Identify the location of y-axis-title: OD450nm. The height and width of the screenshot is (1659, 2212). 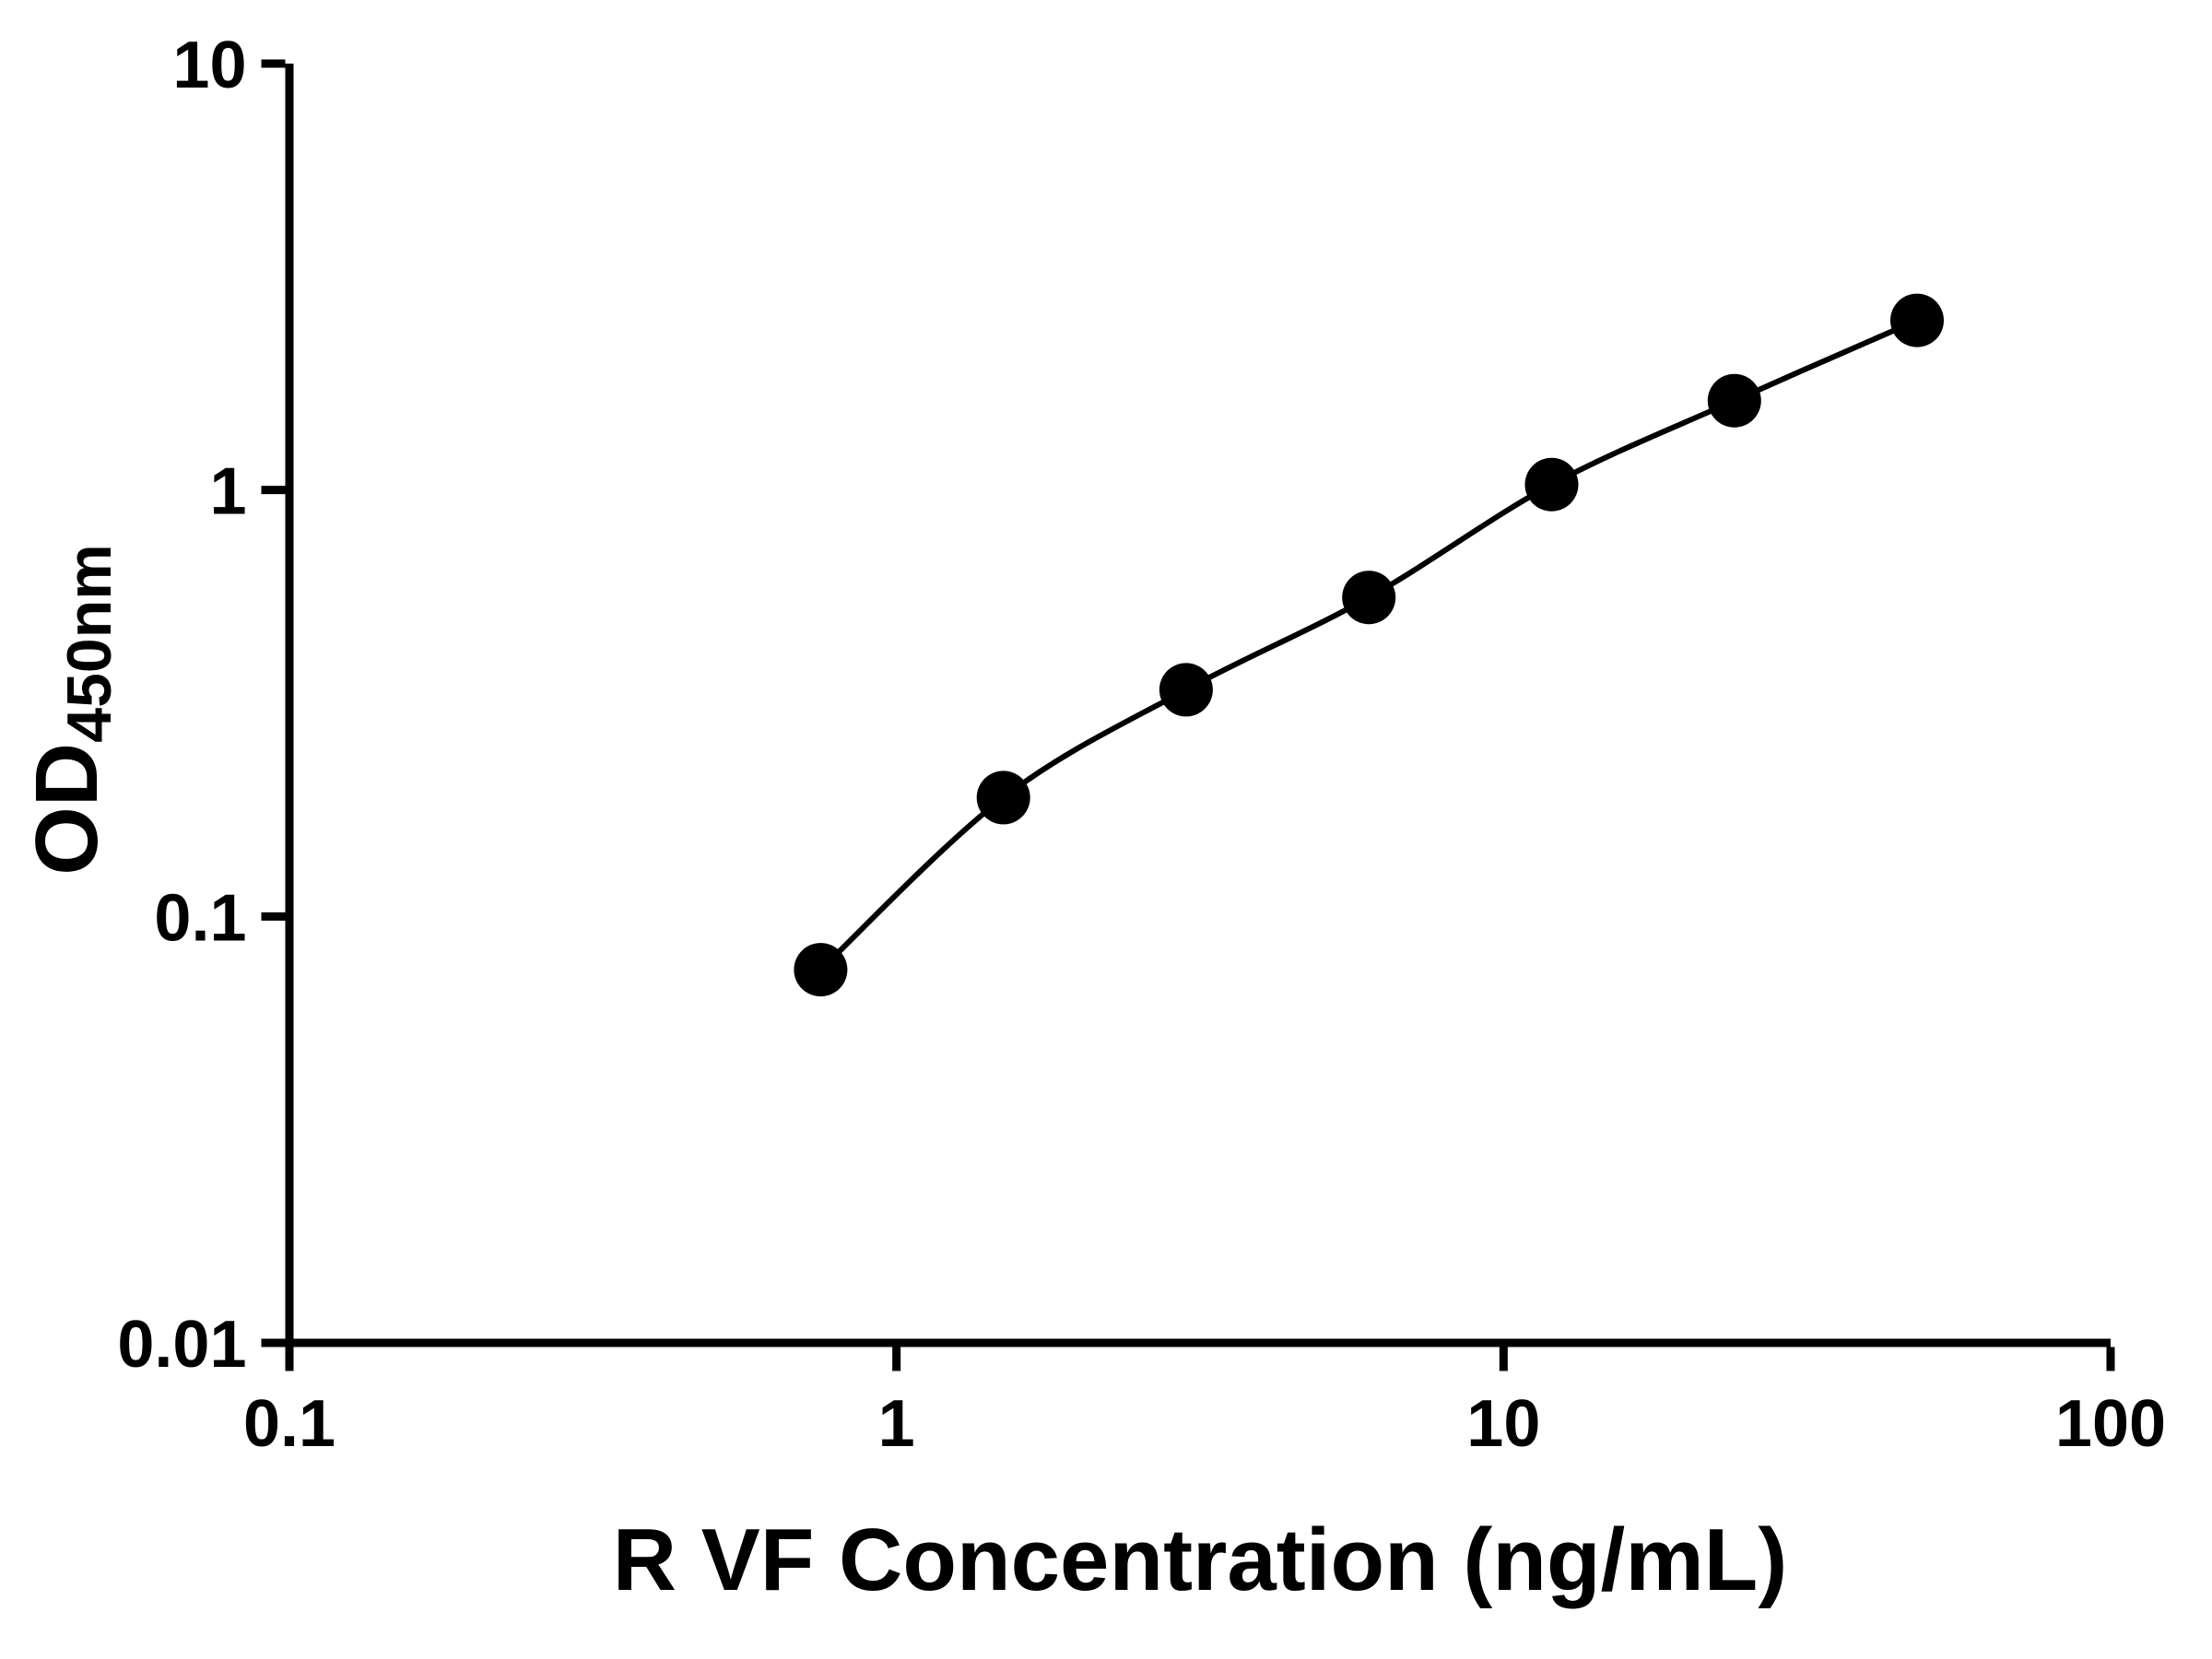
(71, 709).